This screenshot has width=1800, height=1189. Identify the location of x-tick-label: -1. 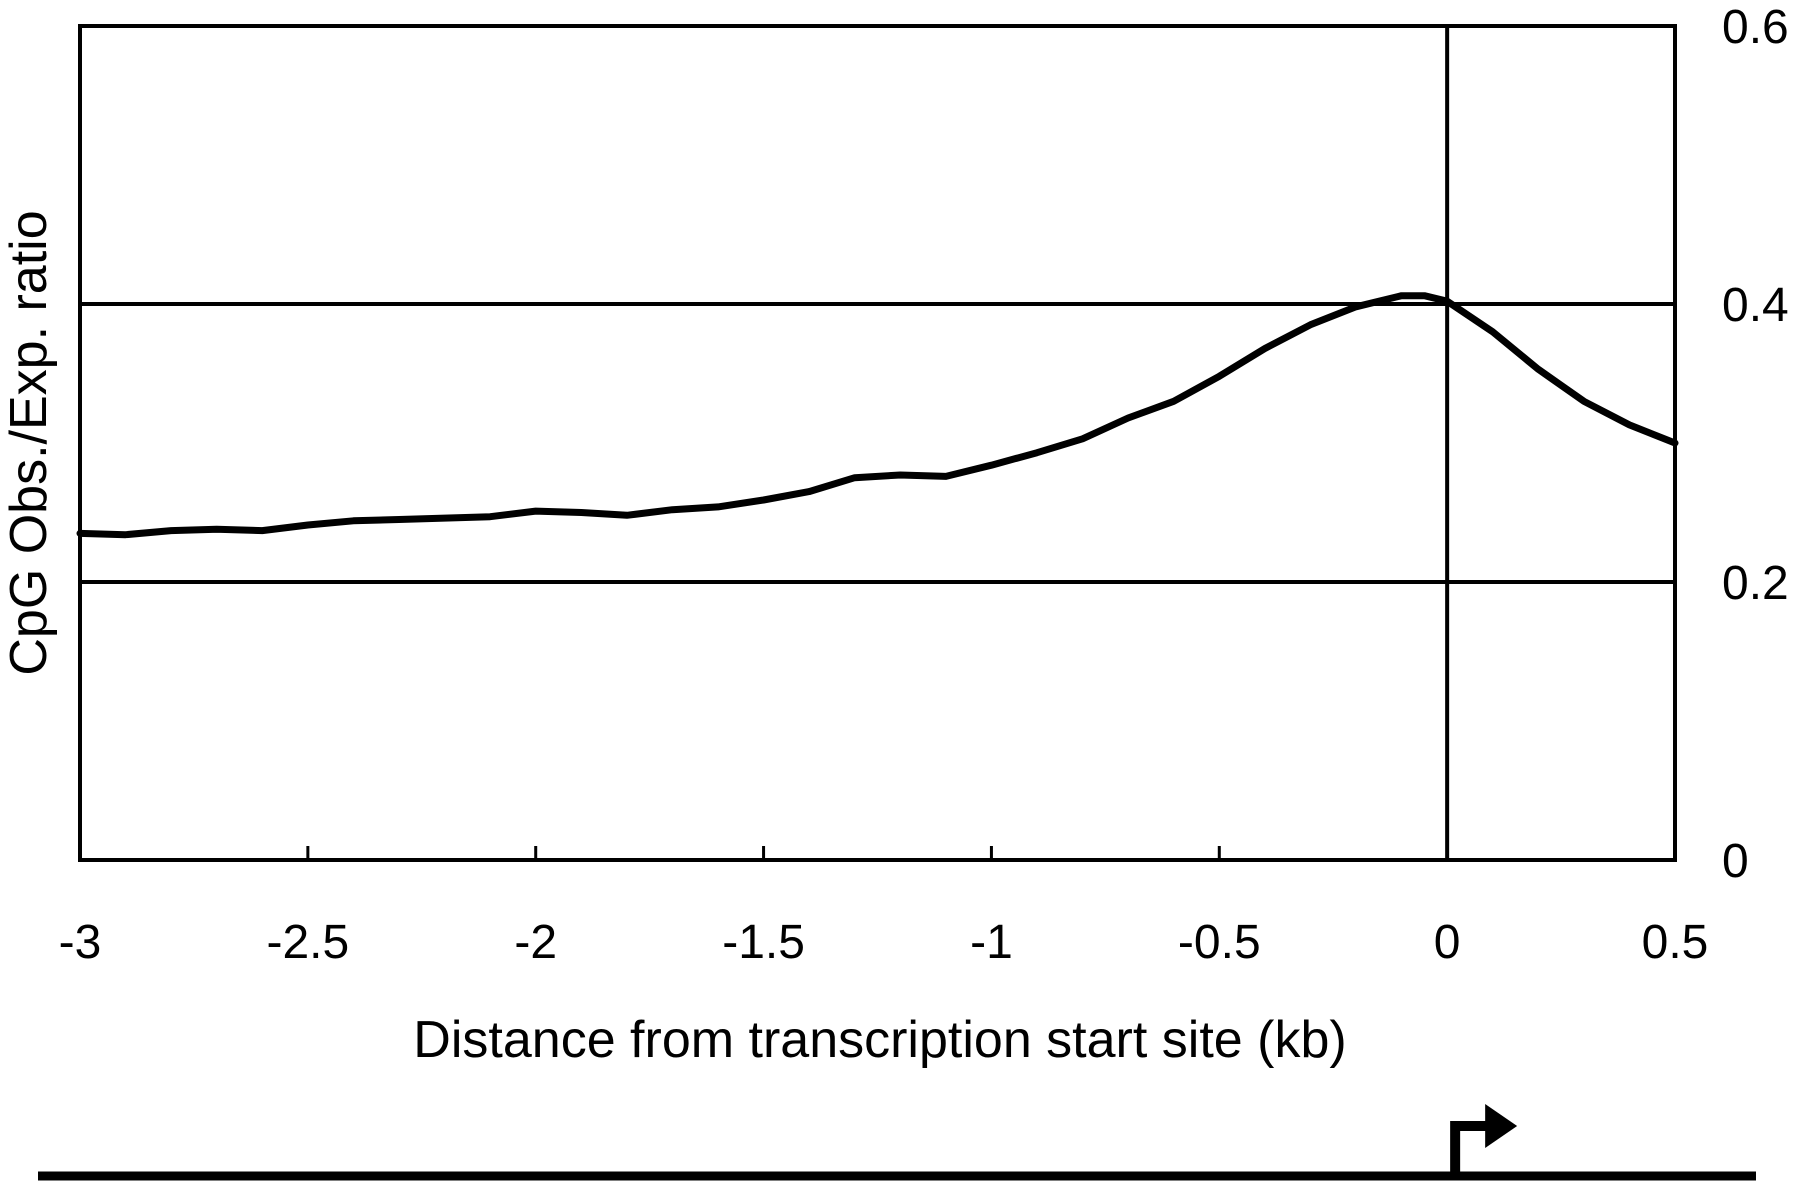
(991, 942).